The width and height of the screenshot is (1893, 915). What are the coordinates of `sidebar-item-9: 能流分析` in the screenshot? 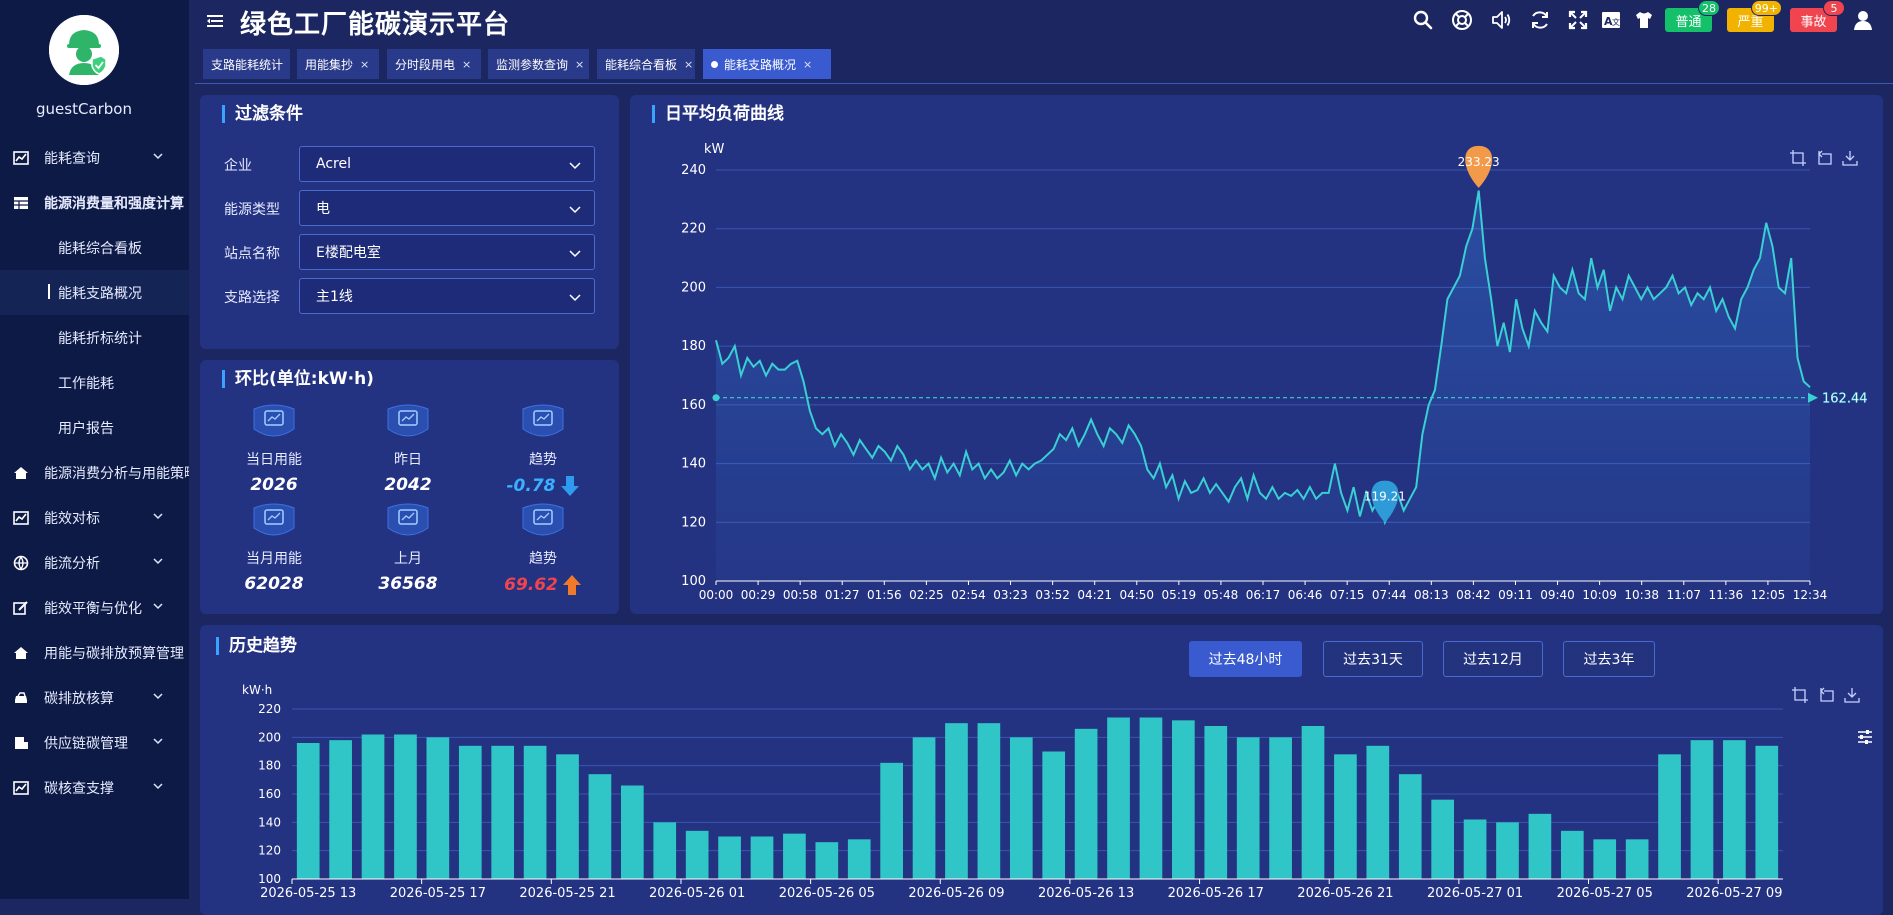 It's located at (94, 562).